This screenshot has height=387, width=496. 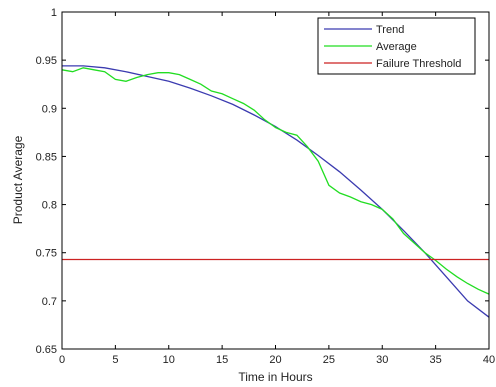 What do you see at coordinates (62, 360) in the screenshot?
I see `x-tick-label: 0` at bounding box center [62, 360].